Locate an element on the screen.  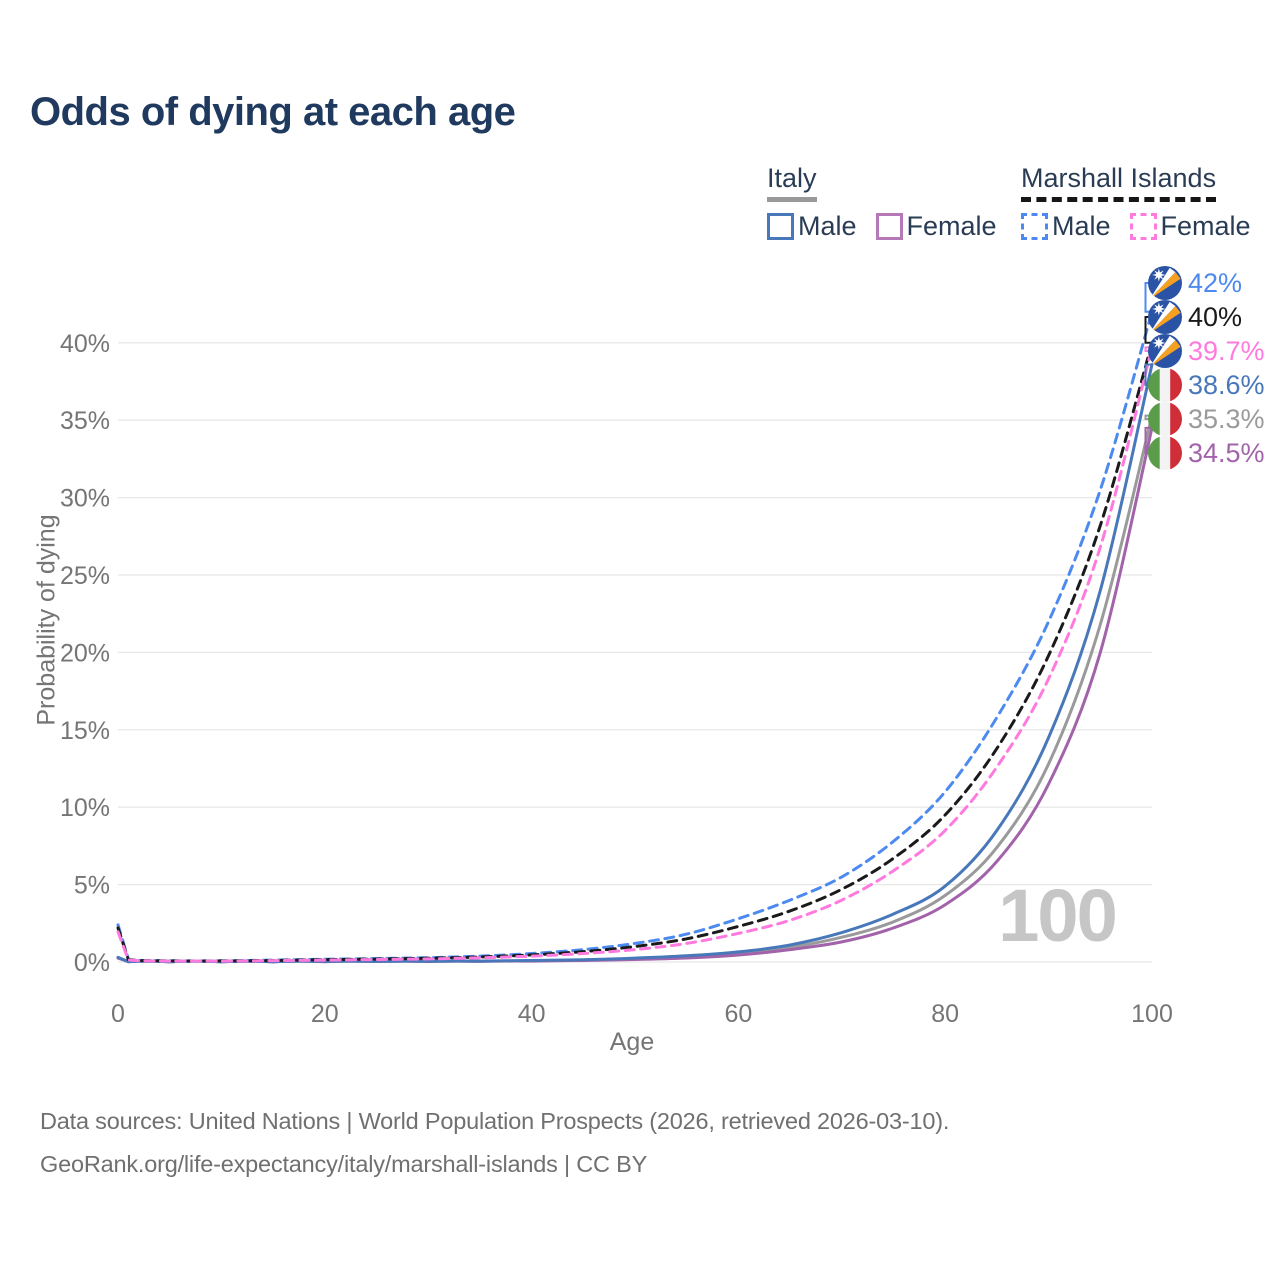
legend-item-marshall-islands-male: Male is located at coordinates (1066, 226).